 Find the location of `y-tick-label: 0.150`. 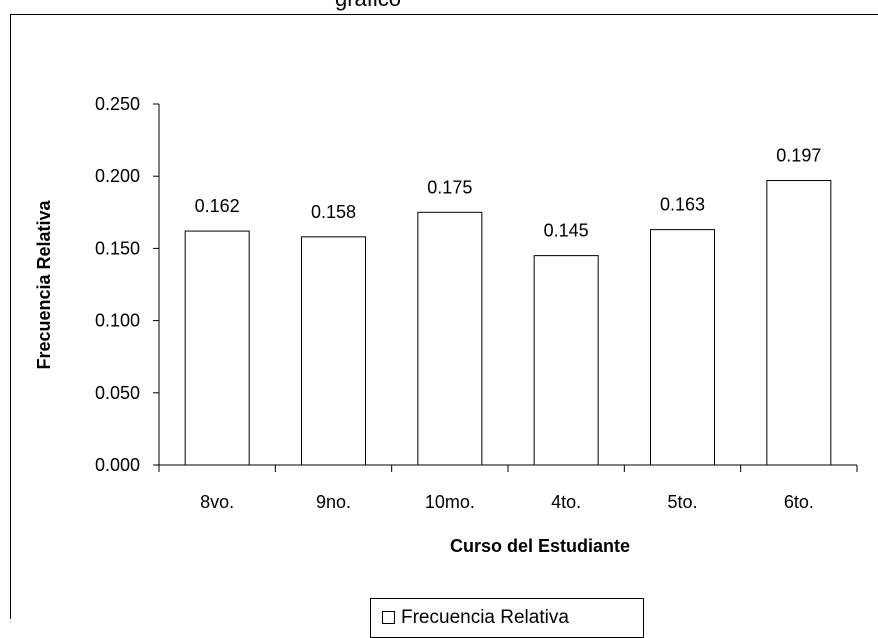

y-tick-label: 0.150 is located at coordinates (117, 248).